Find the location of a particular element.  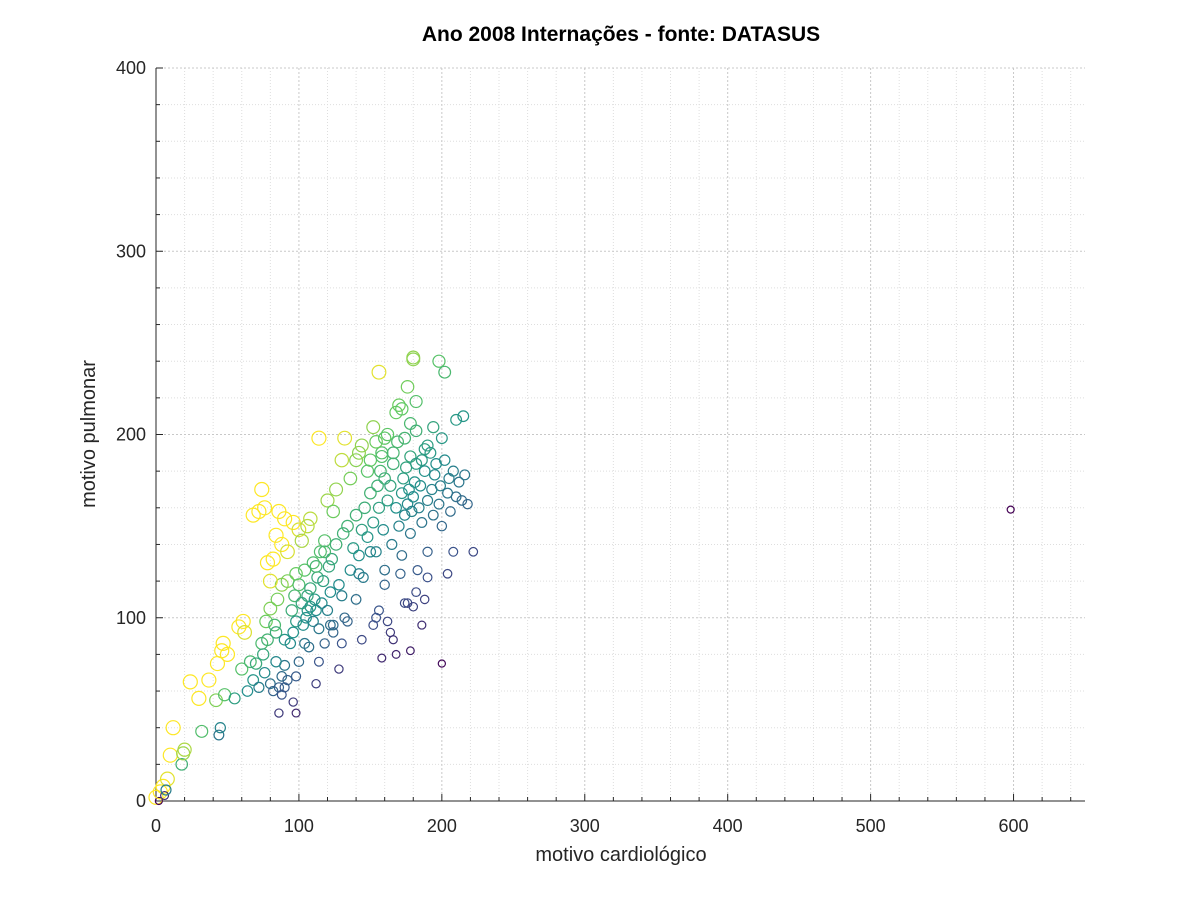

x-tick-label: 100 is located at coordinates (299, 826).